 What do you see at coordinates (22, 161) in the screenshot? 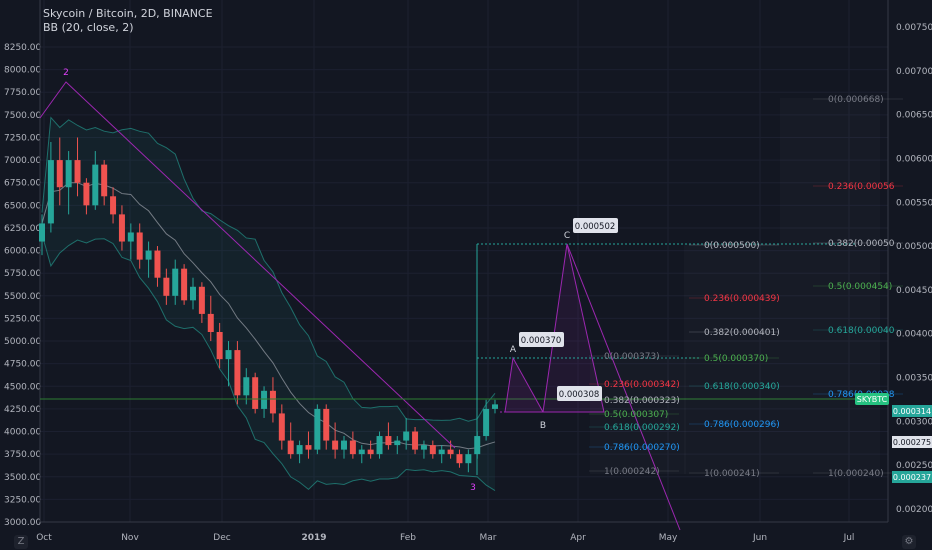
I see `left-axis-tick-label: 7000.00` at bounding box center [22, 161].